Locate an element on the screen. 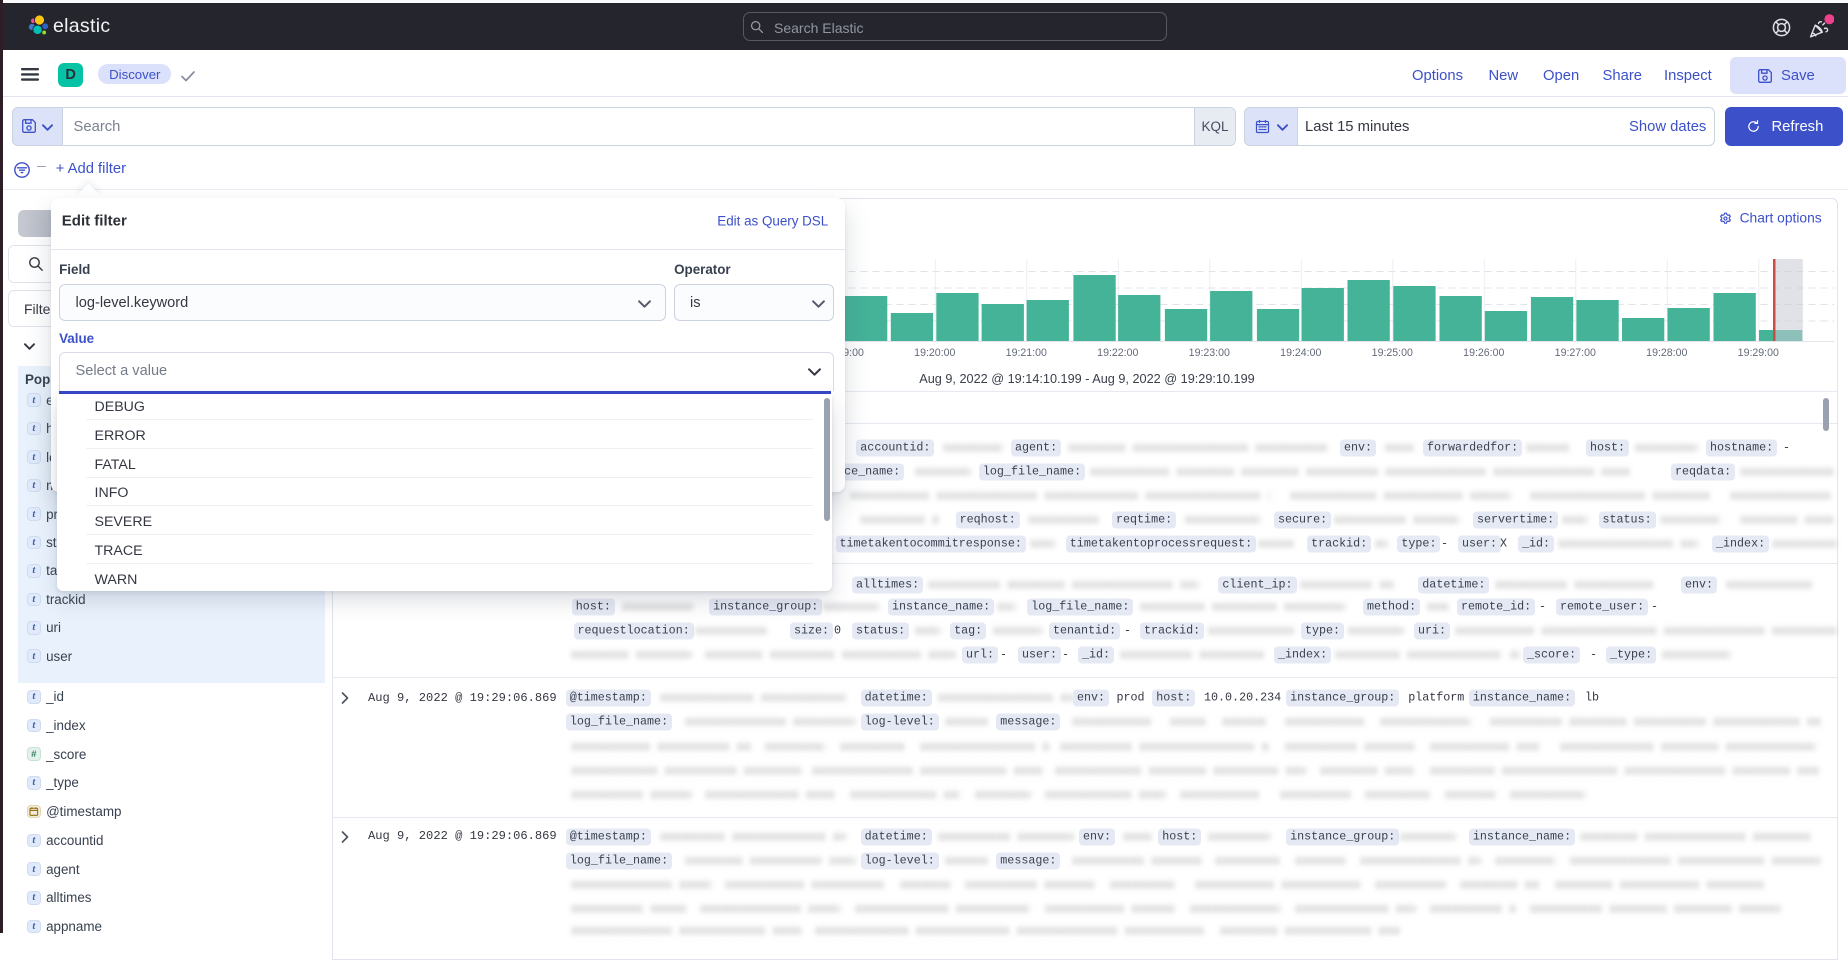 The image size is (1848, 960). svg-text: 19:23:00 is located at coordinates (1208, 353).